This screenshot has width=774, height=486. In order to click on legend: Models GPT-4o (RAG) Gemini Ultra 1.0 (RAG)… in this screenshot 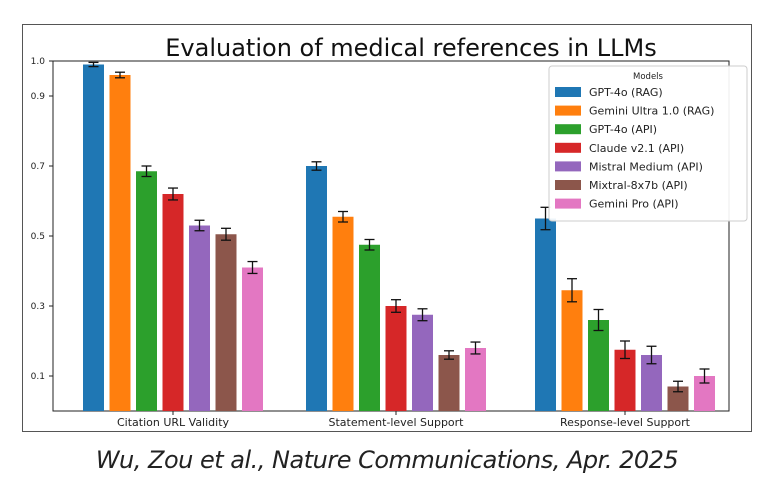, I will do `click(648, 143)`.